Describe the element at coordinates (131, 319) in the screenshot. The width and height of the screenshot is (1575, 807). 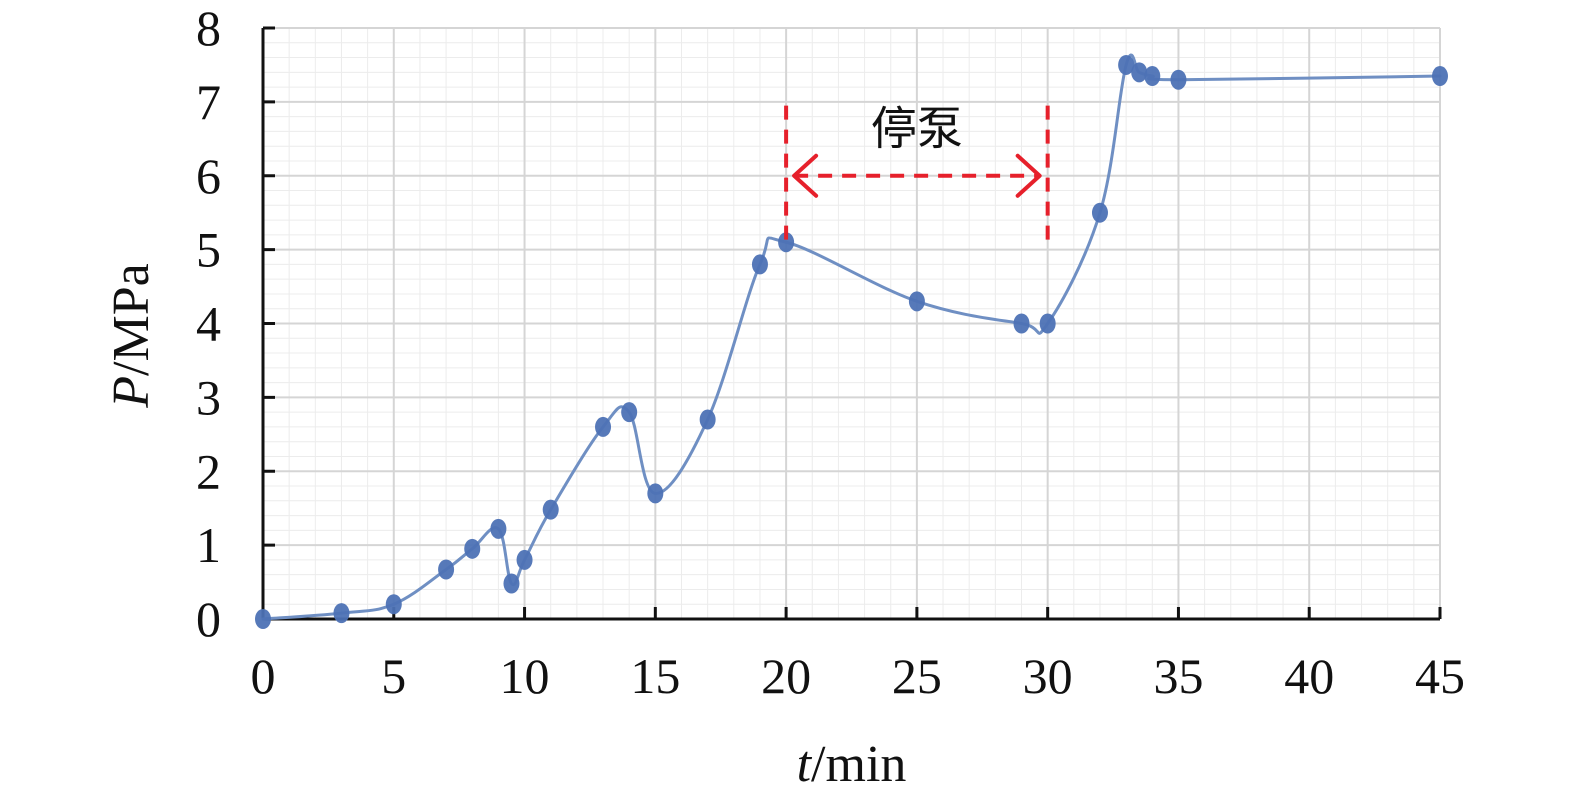
I see `y-axis-unit: /MPa` at that location.